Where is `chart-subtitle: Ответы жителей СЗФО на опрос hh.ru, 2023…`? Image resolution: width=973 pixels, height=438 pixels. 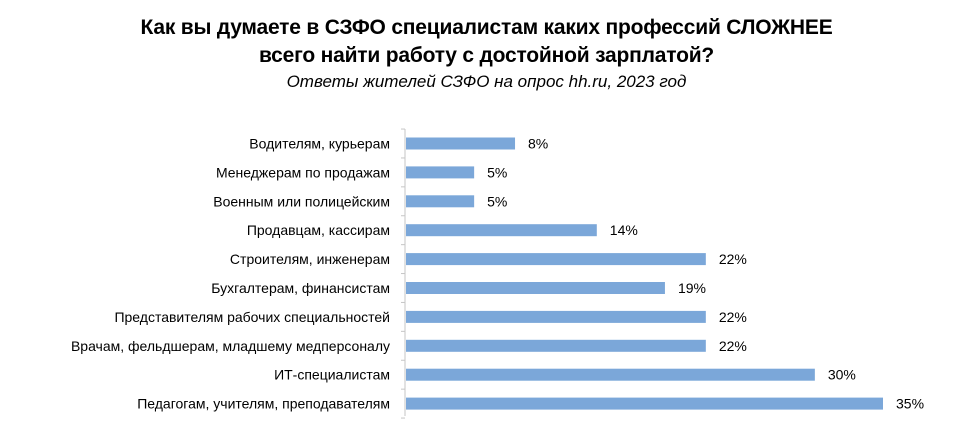 chart-subtitle: Ответы жителей СЗФО на опрос hh.ru, 2023… is located at coordinates (486, 81).